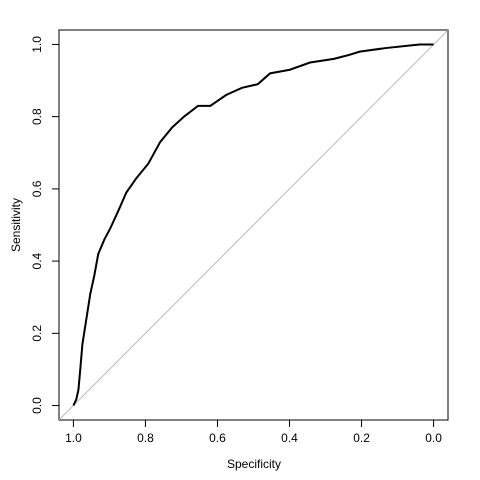 This screenshot has height=480, width=480. What do you see at coordinates (289, 438) in the screenshot?
I see `x-tick-label: 0.4` at bounding box center [289, 438].